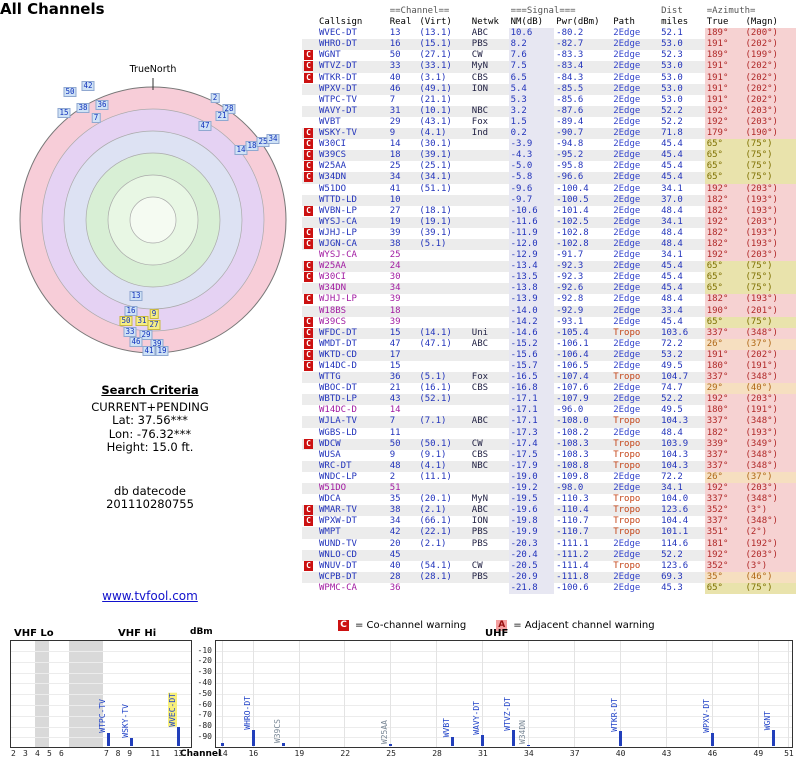 This screenshot has height=768, width=800. Describe the element at coordinates (70, 92) in the screenshot. I see `radar-channel-marker: 50` at that location.